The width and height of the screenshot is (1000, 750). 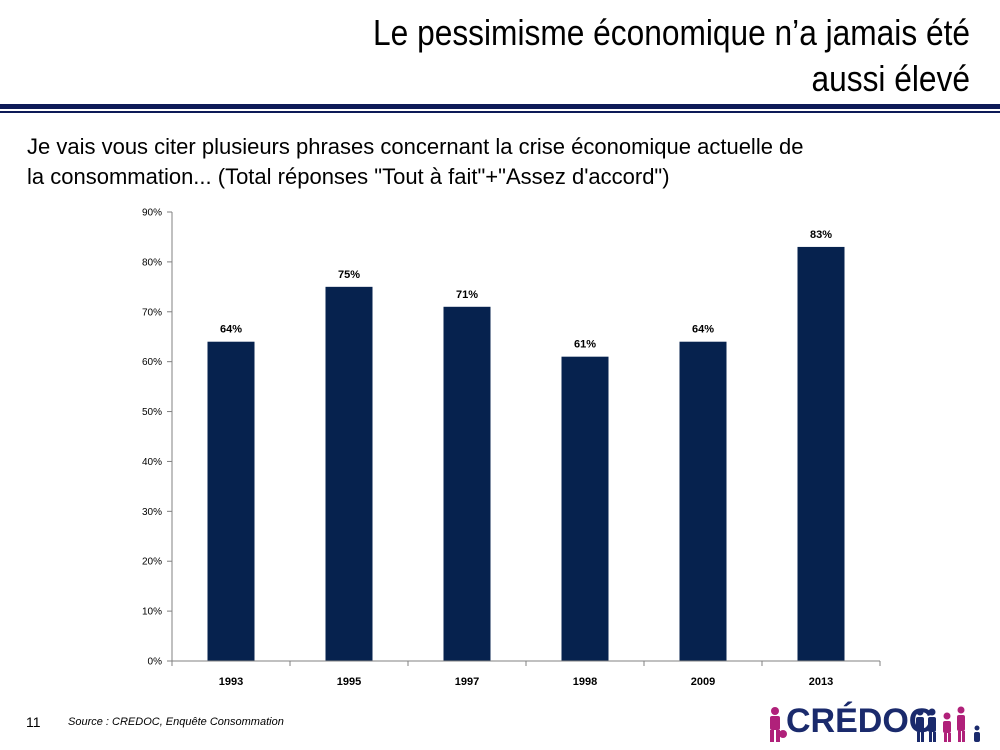 I want to click on bar-2009, so click(x=703, y=501).